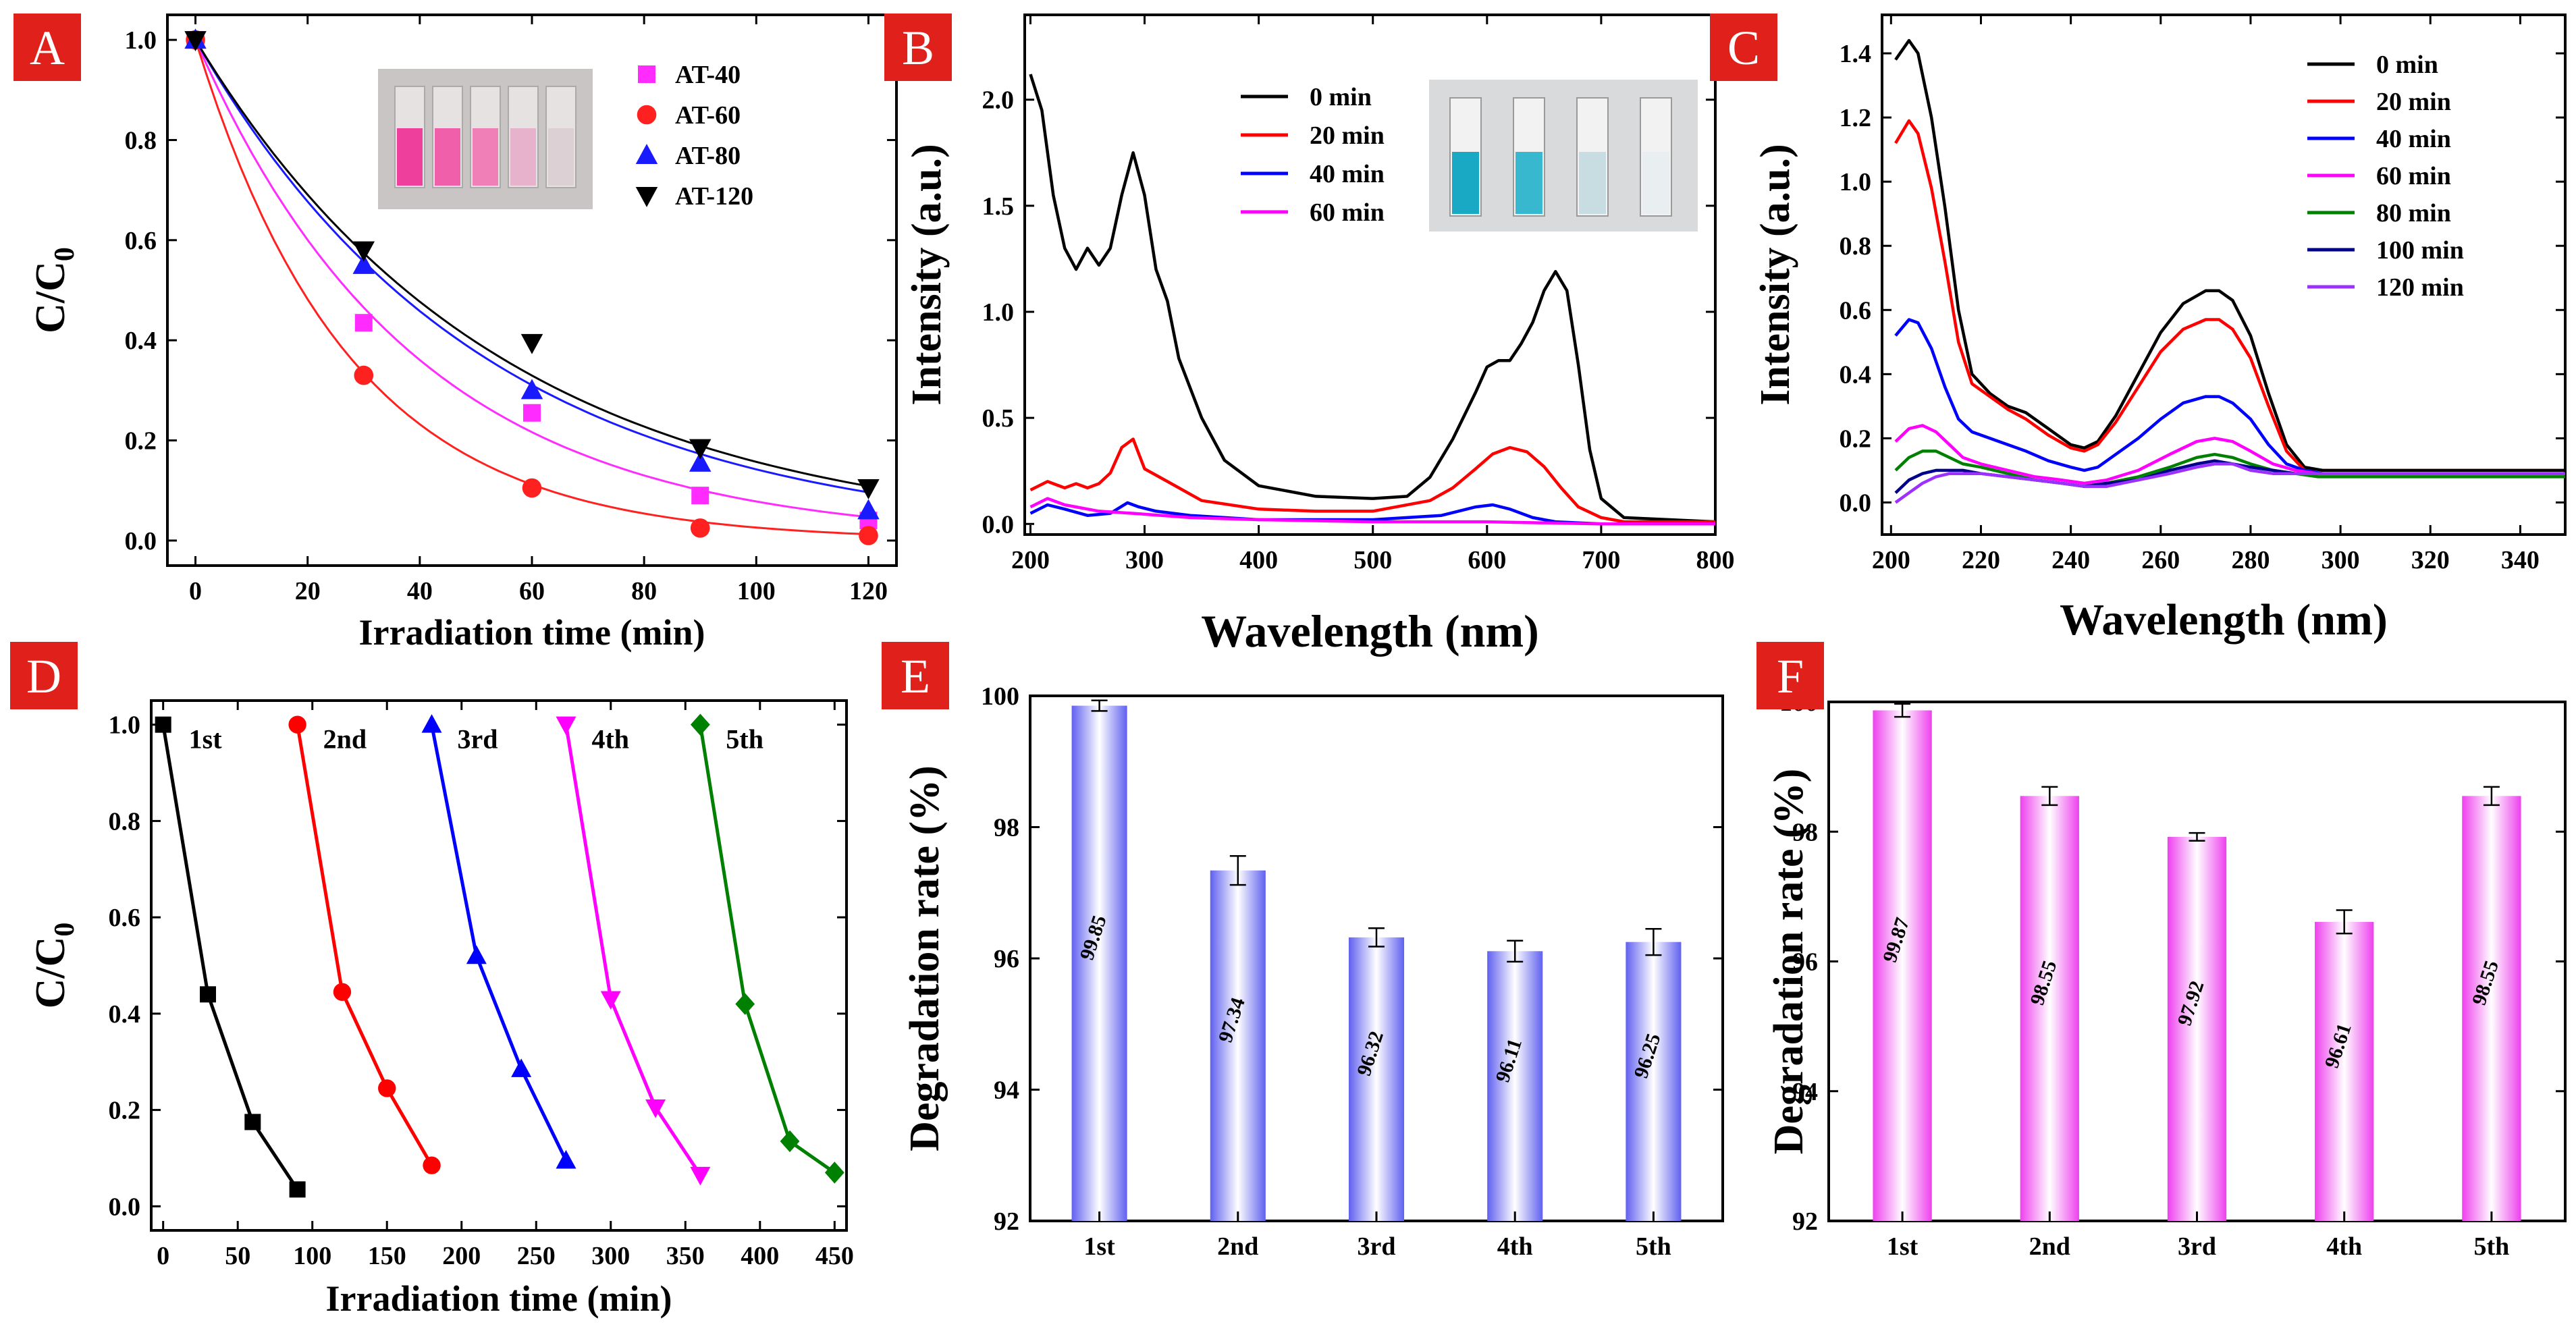 The image size is (2576, 1335). I want to click on legend-label: 100 min, so click(2420, 250).